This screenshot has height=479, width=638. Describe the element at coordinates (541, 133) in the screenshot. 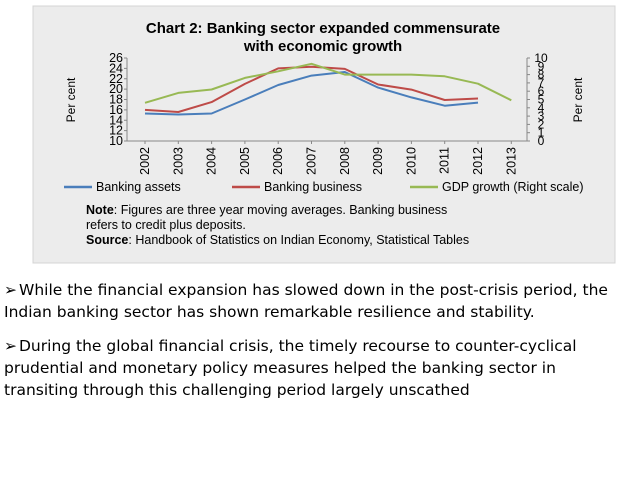

I see `right-tick-label: 1` at that location.